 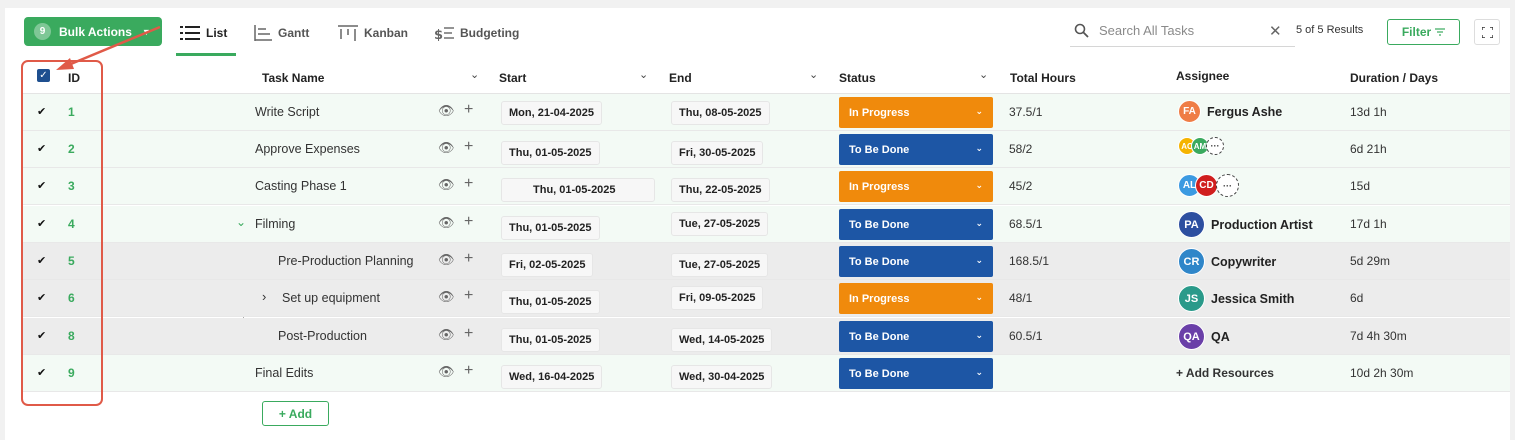 What do you see at coordinates (307, 149) in the screenshot?
I see `task-name: Approve Expenses` at bounding box center [307, 149].